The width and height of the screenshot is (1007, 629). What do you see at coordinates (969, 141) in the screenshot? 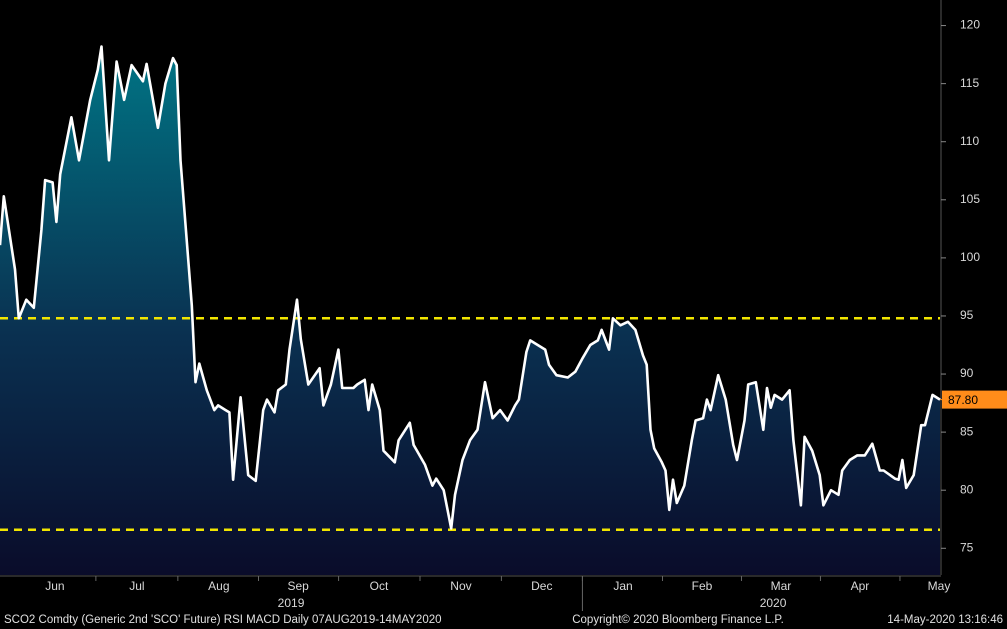
I see `y-tick-label: 110` at bounding box center [969, 141].